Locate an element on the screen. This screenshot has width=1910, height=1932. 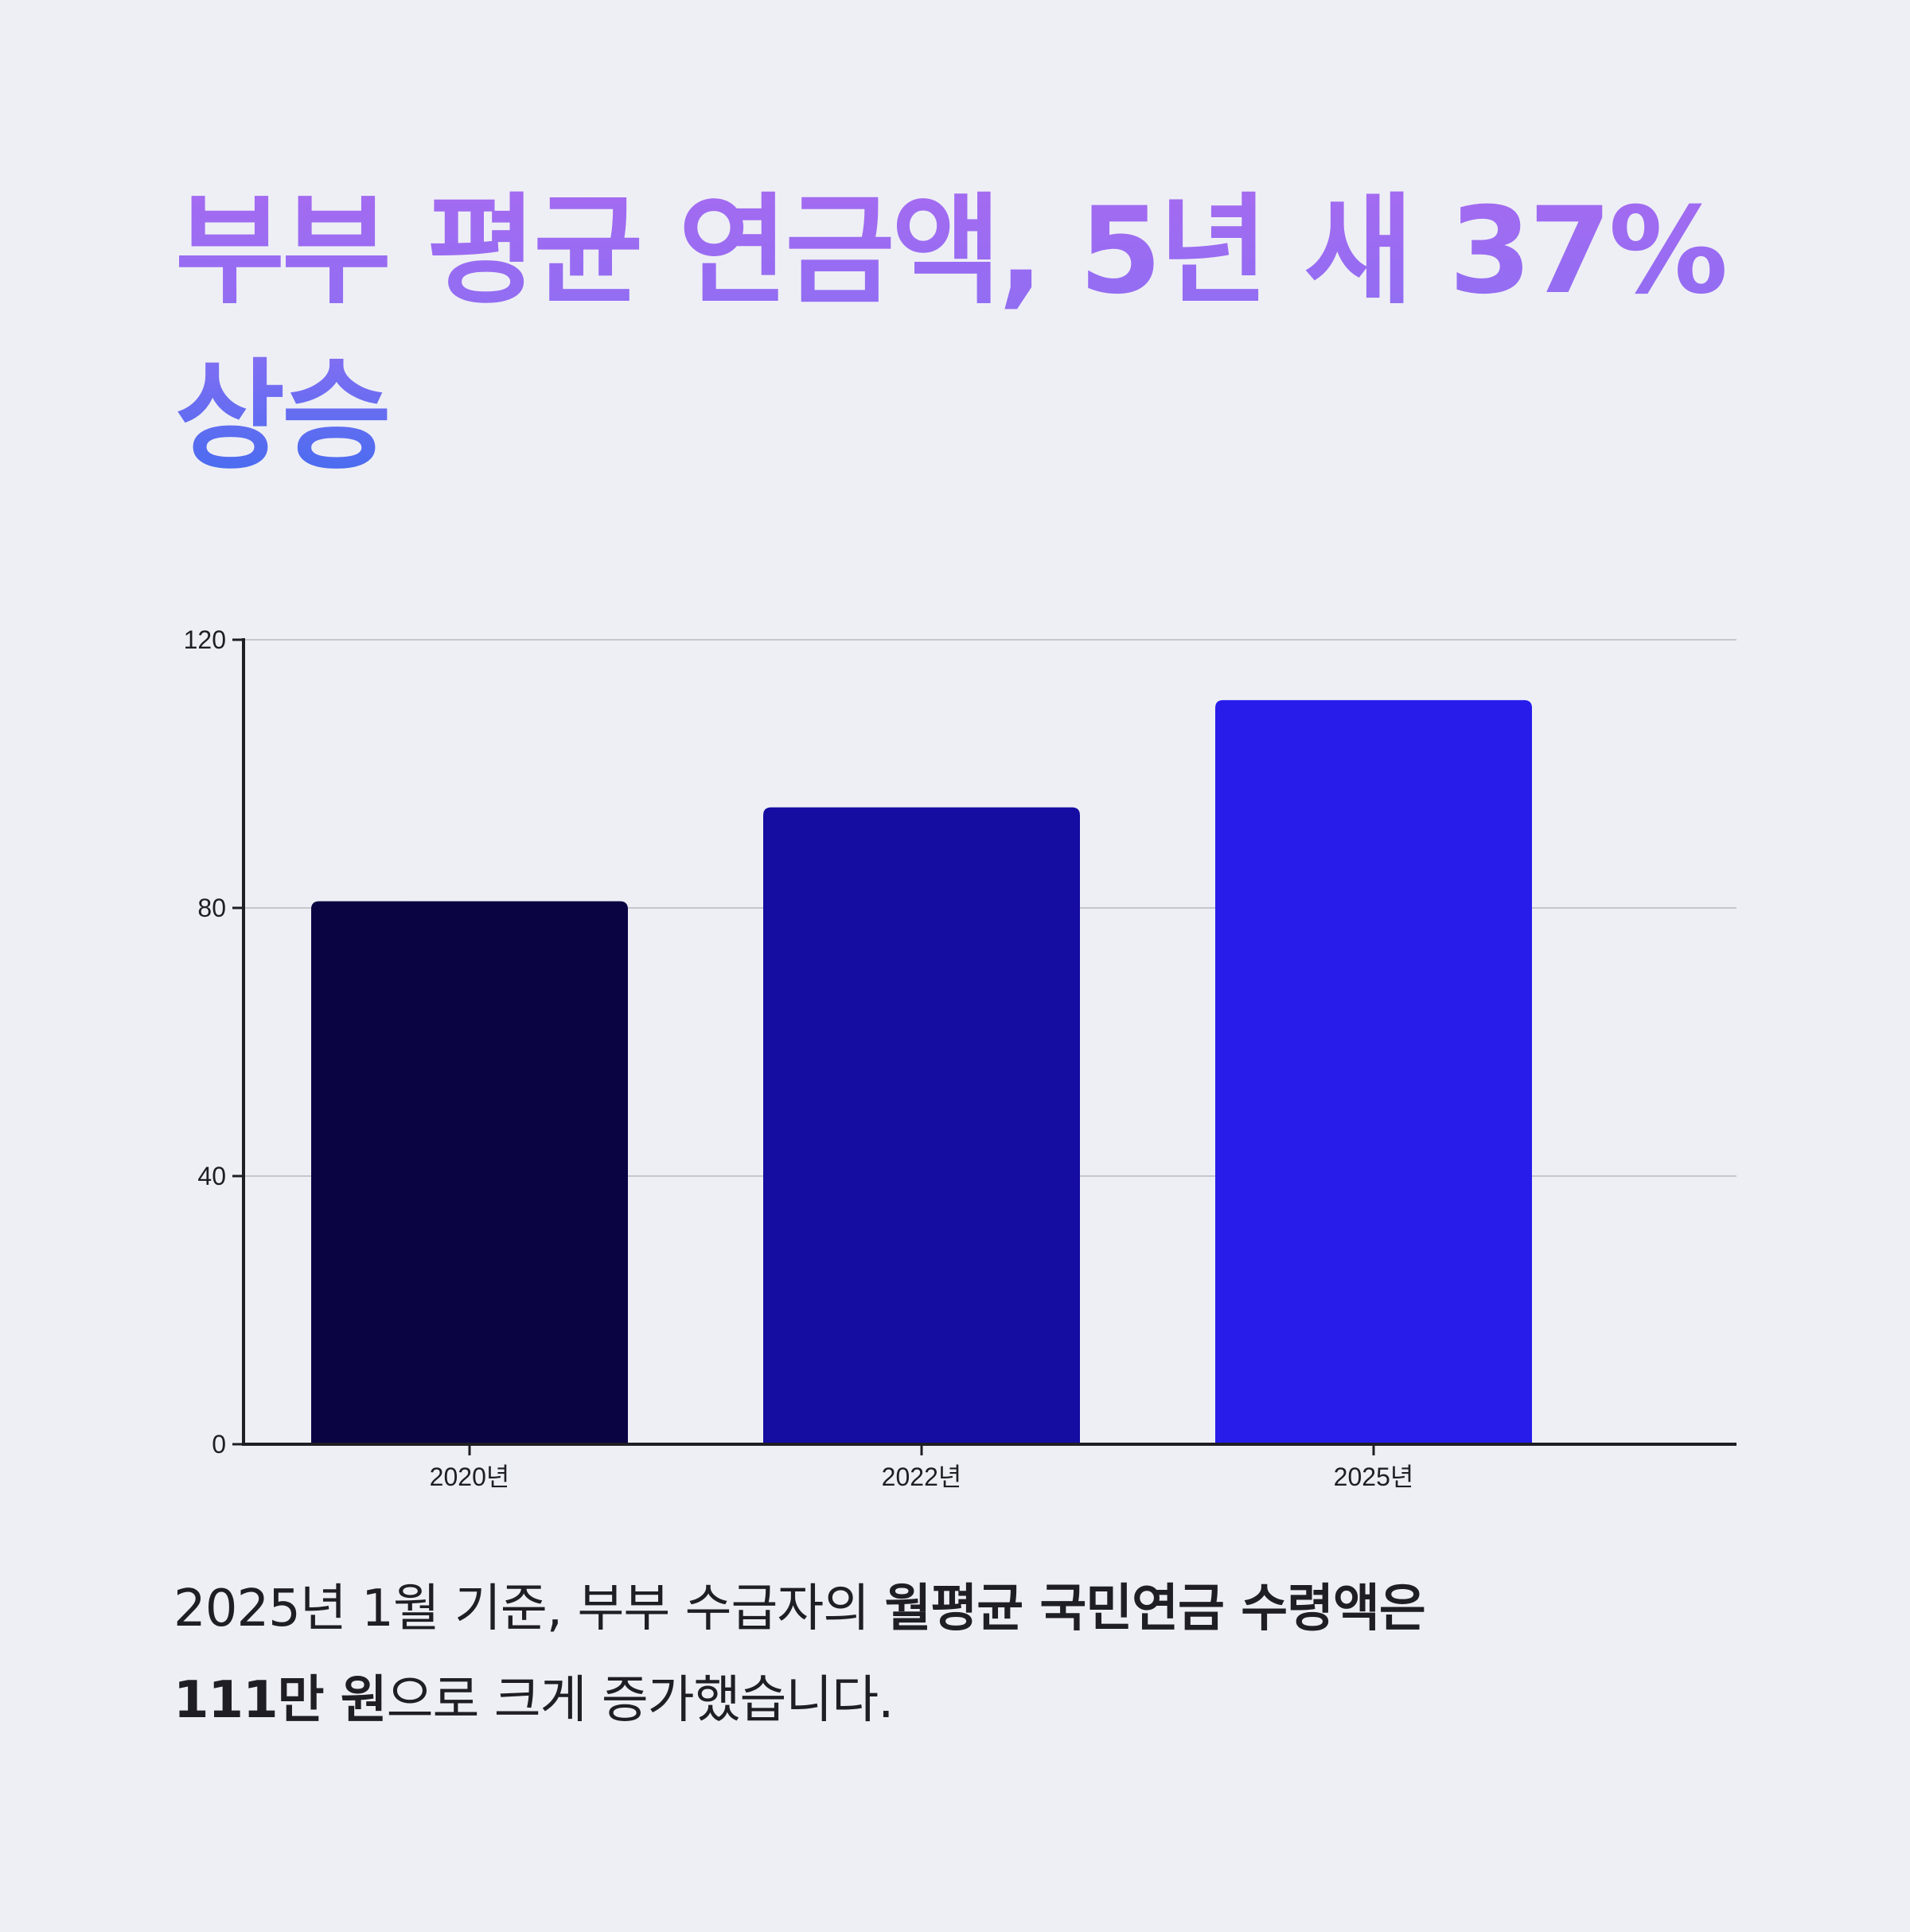
bar-2022년 is located at coordinates (921, 1125).